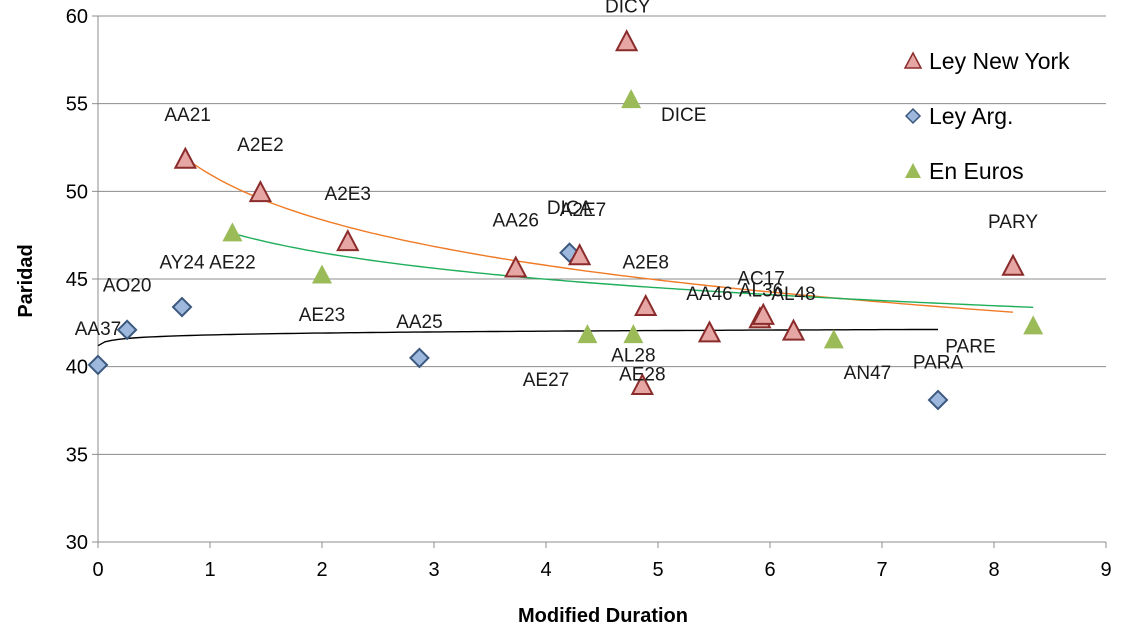  I want to click on point-label: PARA, so click(938, 362).